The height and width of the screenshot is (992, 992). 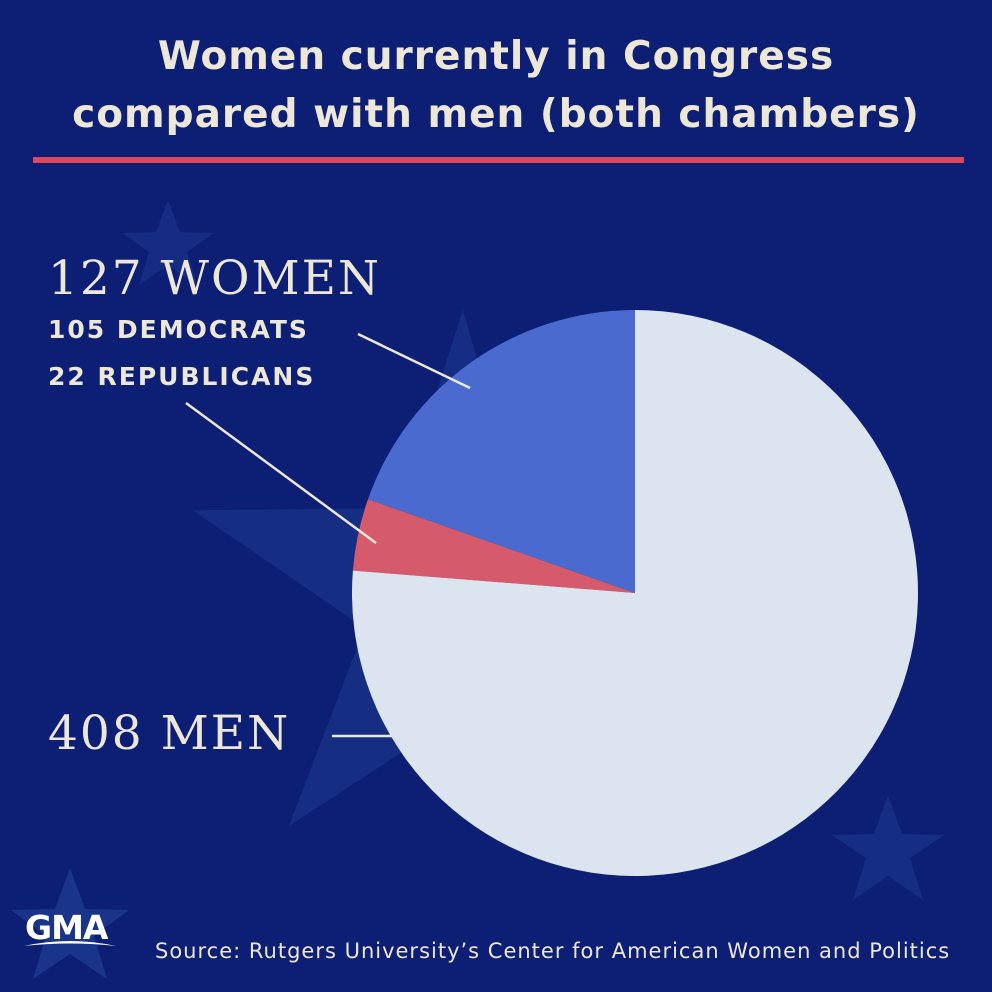 I want to click on title-divider, so click(x=498, y=160).